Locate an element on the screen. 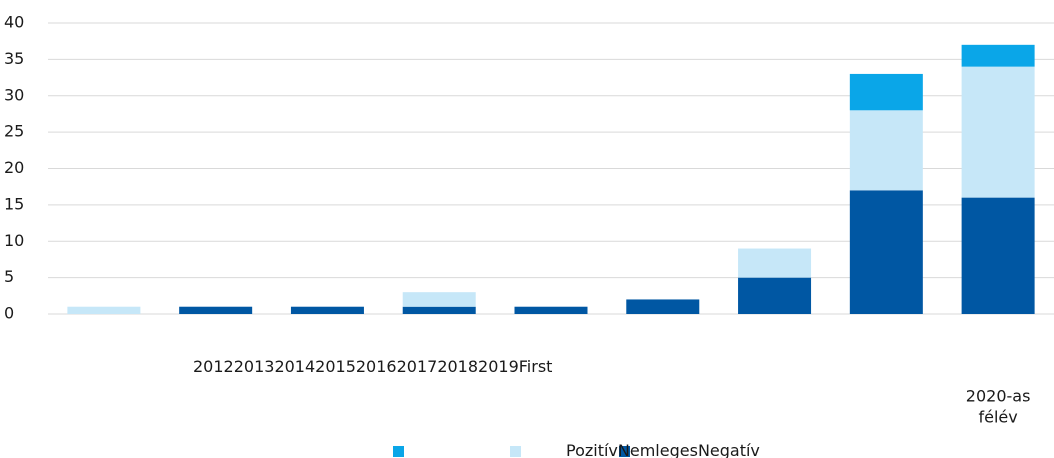  legend-labels: PozitívNemlegesNegatív is located at coordinates (663, 449).